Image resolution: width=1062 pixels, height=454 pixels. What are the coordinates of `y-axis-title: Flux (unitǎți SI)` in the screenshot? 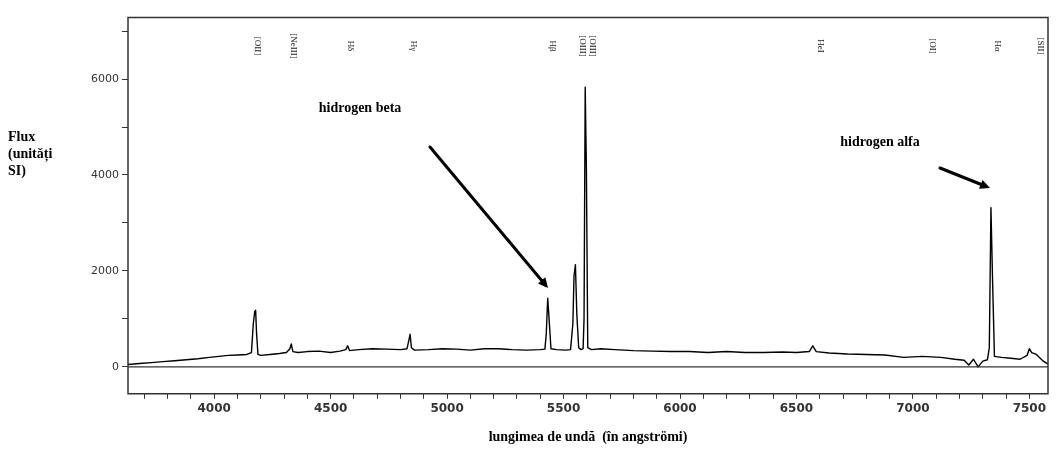 It's located at (31, 153).